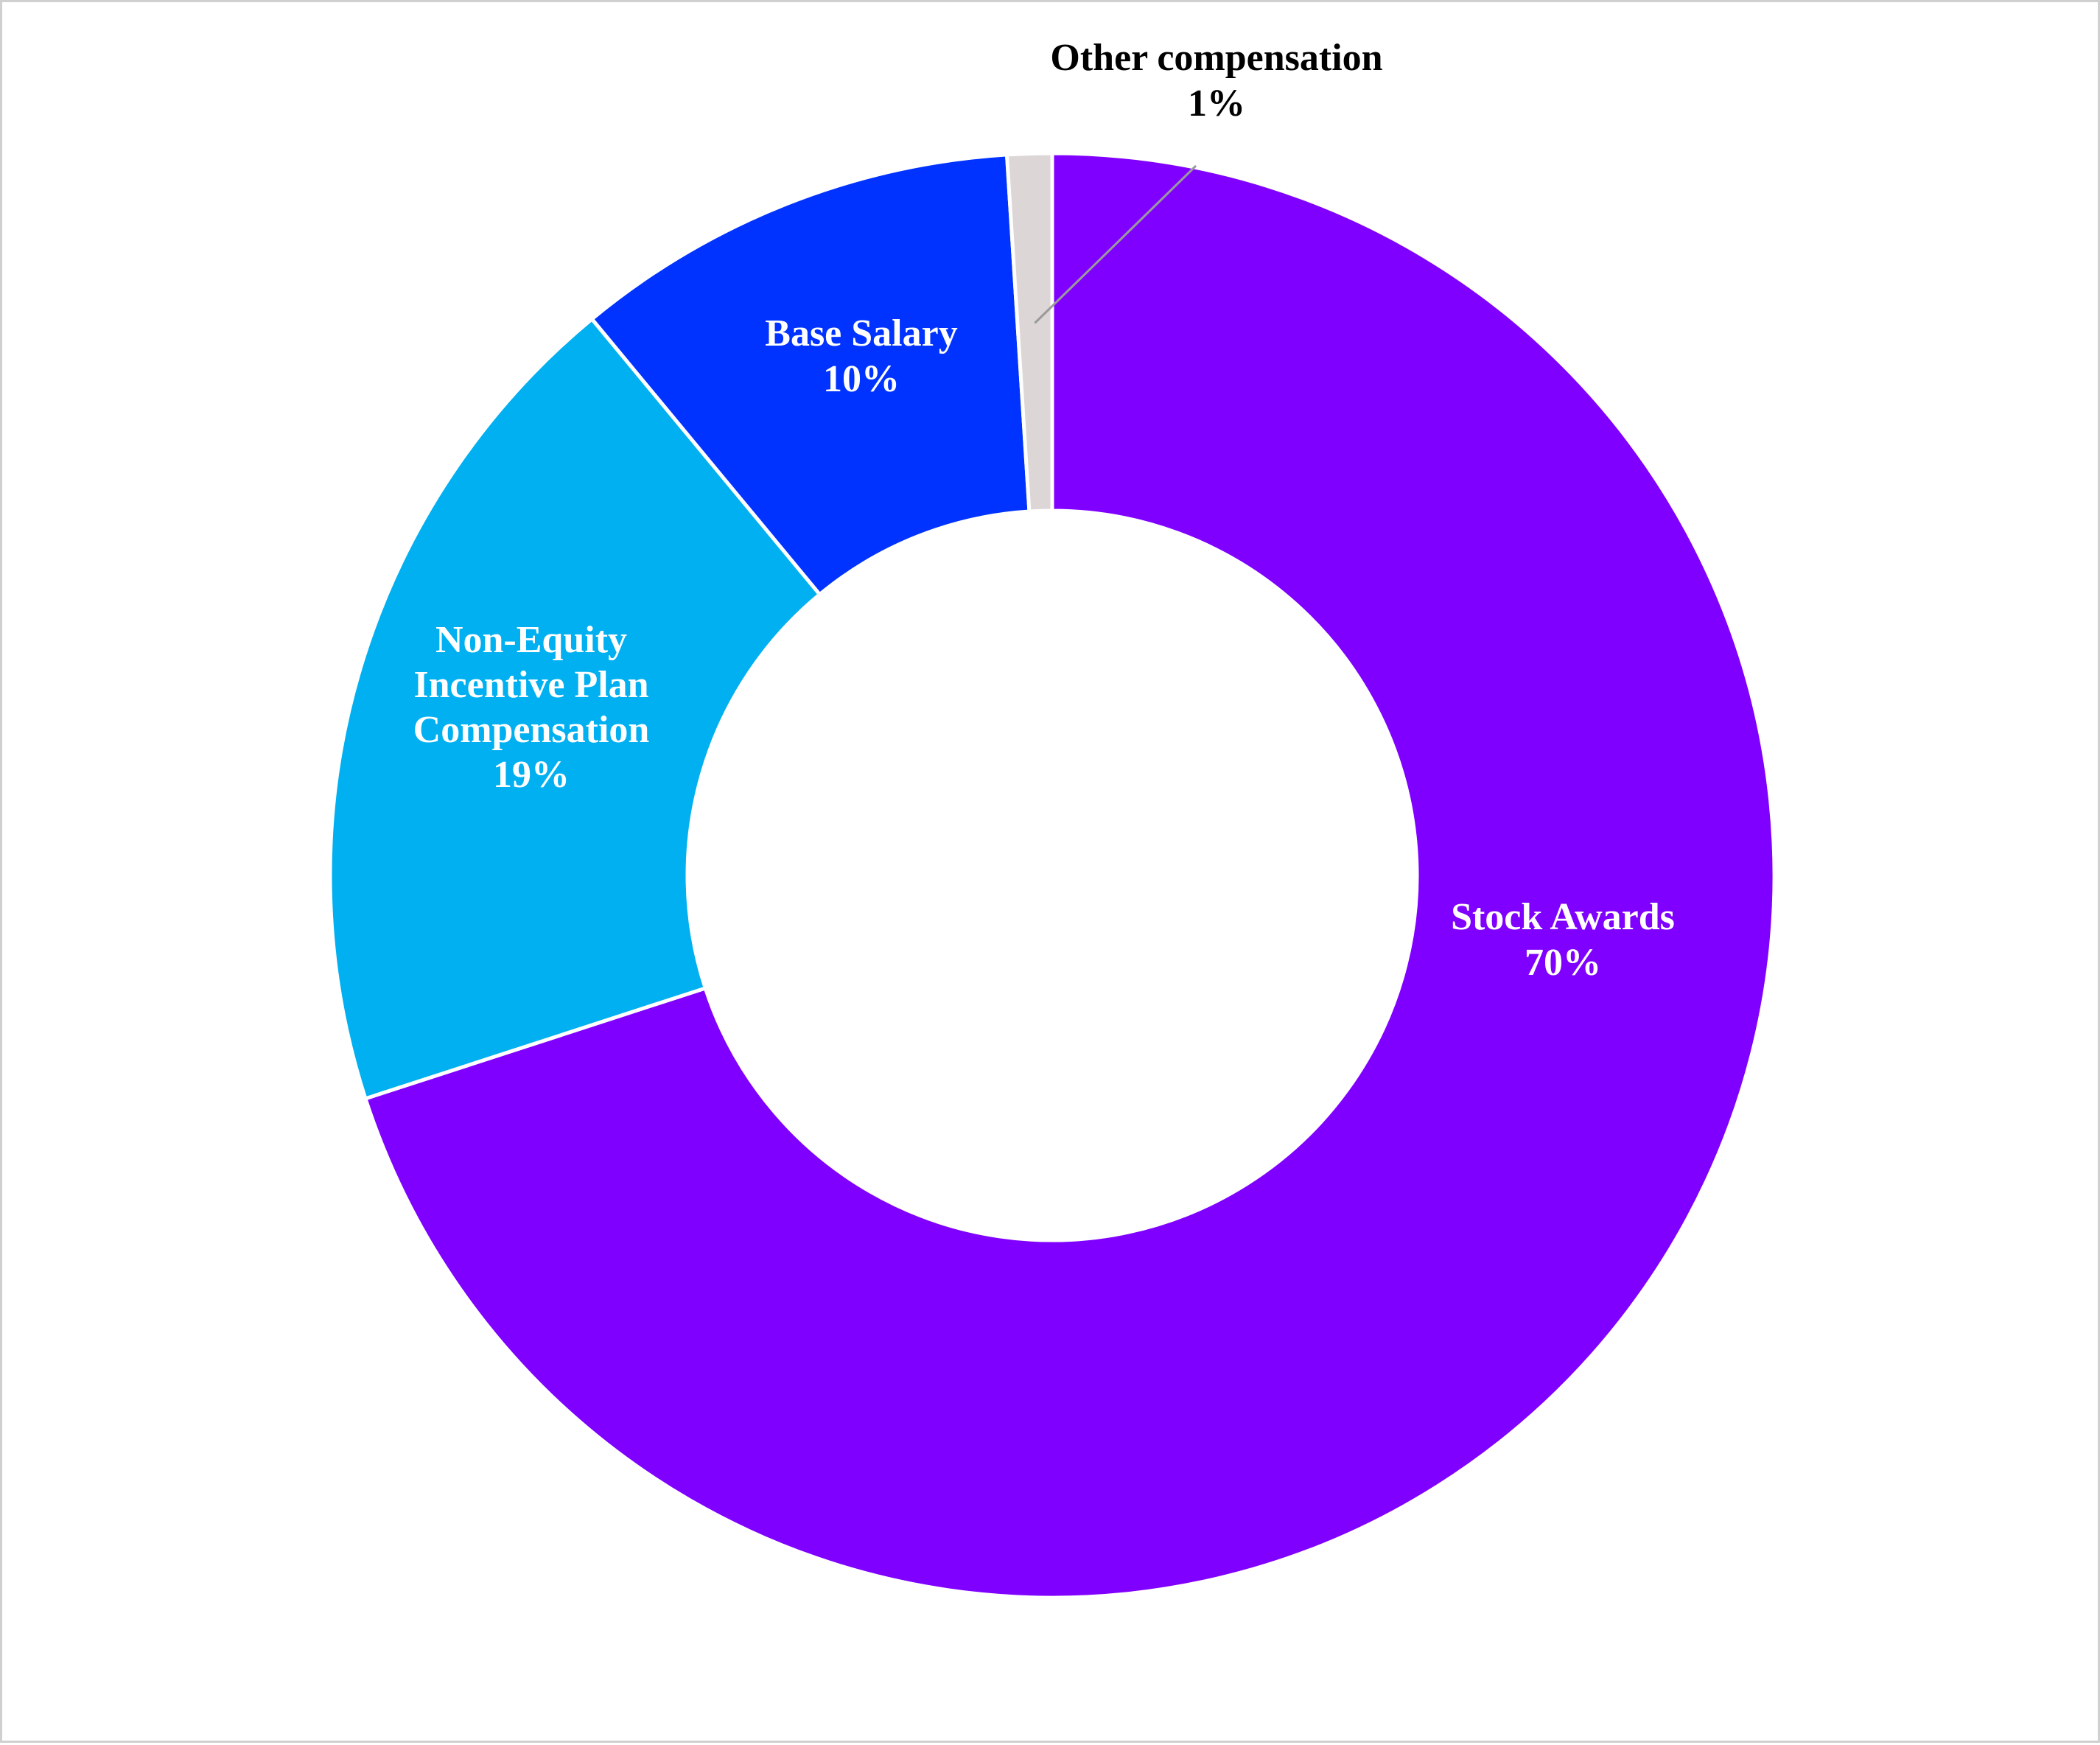  What do you see at coordinates (861, 333) in the screenshot?
I see `label-name-base-salary: Base Salary` at bounding box center [861, 333].